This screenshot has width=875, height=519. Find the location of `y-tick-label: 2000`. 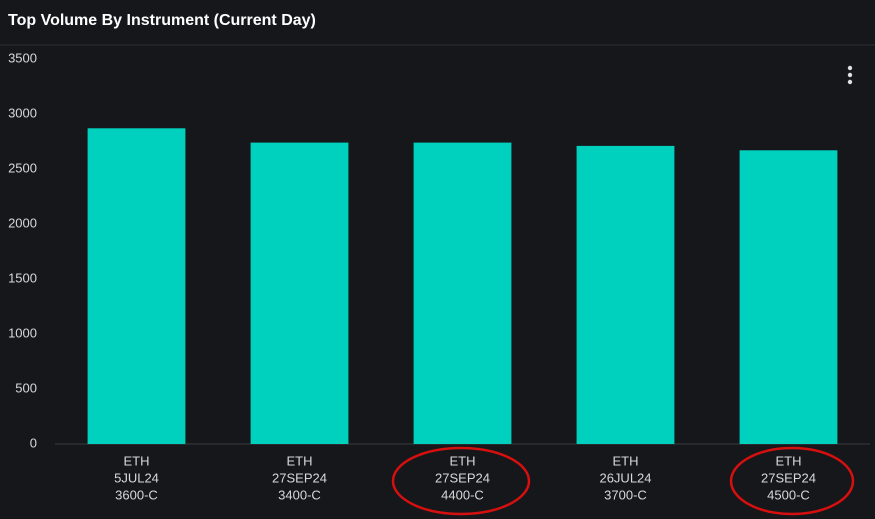

y-tick-label: 2000 is located at coordinates (22, 222).